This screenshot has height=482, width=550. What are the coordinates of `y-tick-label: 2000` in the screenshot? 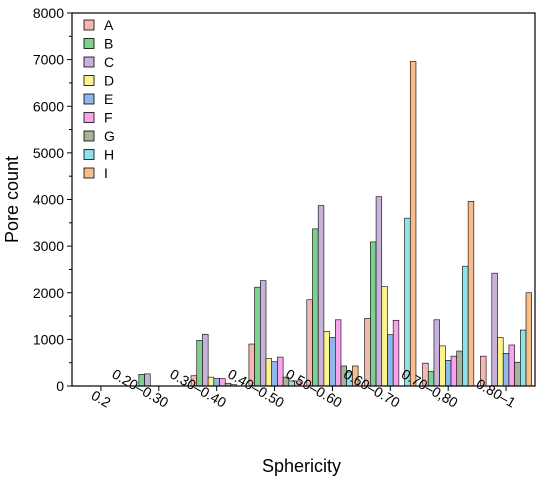 It's located at (48, 293).